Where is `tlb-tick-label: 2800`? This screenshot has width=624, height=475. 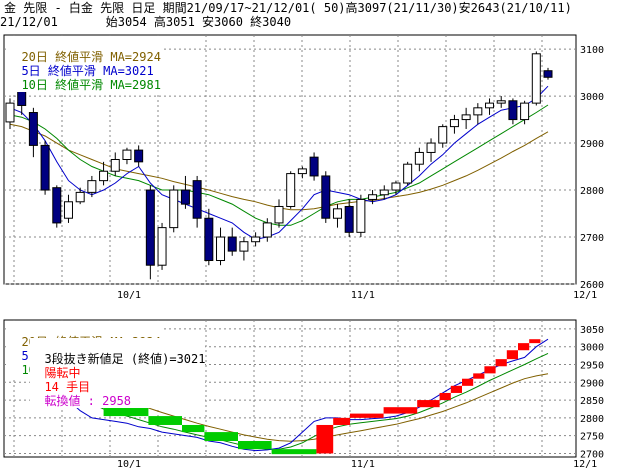 tlb-tick-label: 2800 is located at coordinates (592, 419).